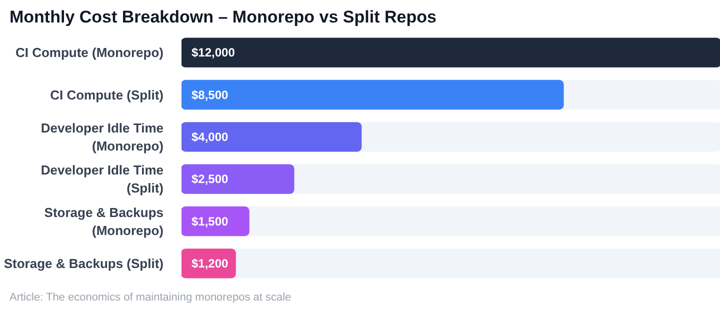 The image size is (720, 329). What do you see at coordinates (107, 94) in the screenshot?
I see `y-tick-label: CI Compute (Split)` at bounding box center [107, 94].